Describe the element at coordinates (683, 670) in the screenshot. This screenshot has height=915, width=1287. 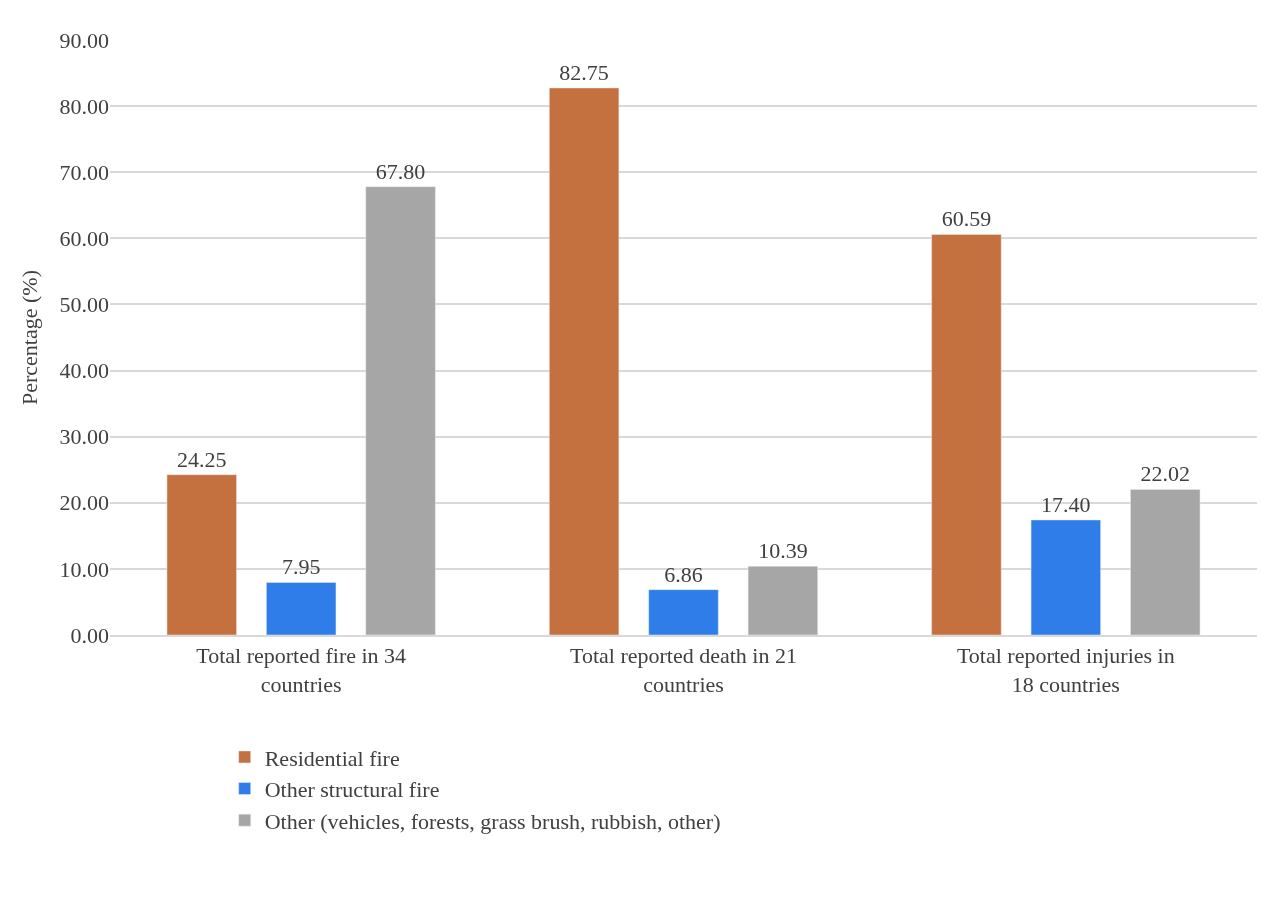
I see `x-tick-label: Total reported death in 21 countries` at that location.